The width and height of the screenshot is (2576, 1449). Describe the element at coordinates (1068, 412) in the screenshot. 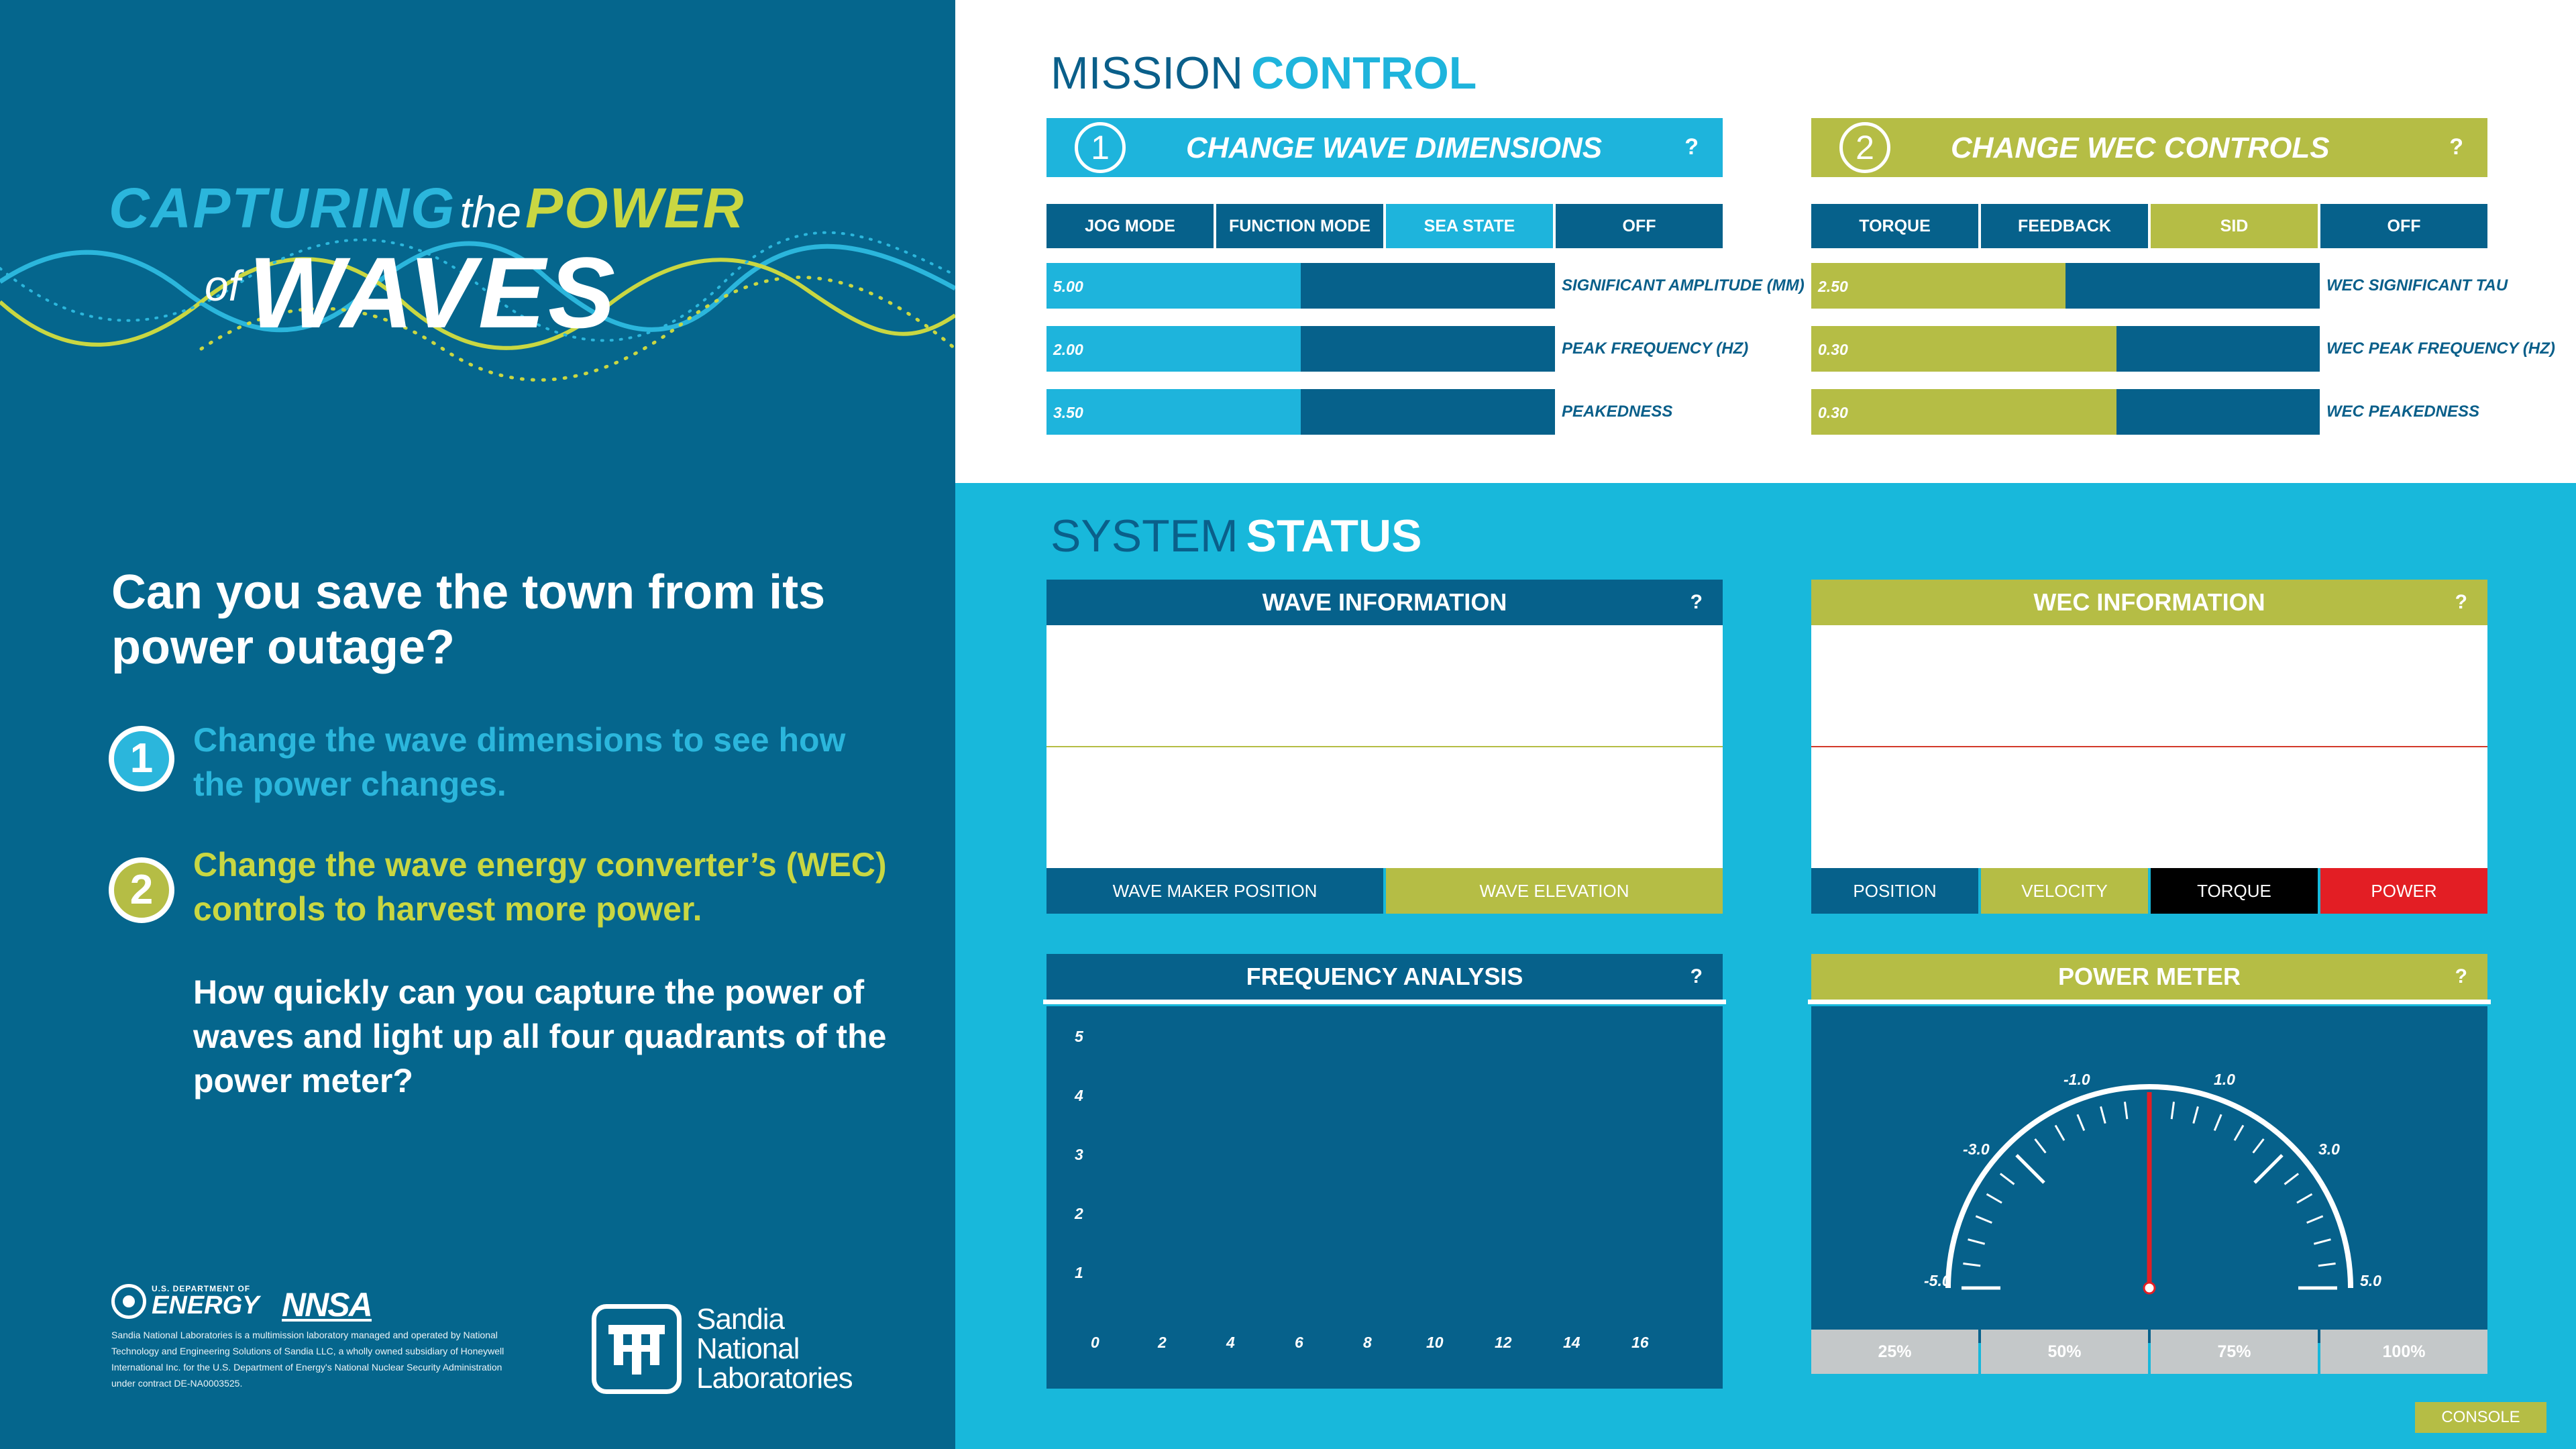

I see `slider-value: 3.50` at that location.